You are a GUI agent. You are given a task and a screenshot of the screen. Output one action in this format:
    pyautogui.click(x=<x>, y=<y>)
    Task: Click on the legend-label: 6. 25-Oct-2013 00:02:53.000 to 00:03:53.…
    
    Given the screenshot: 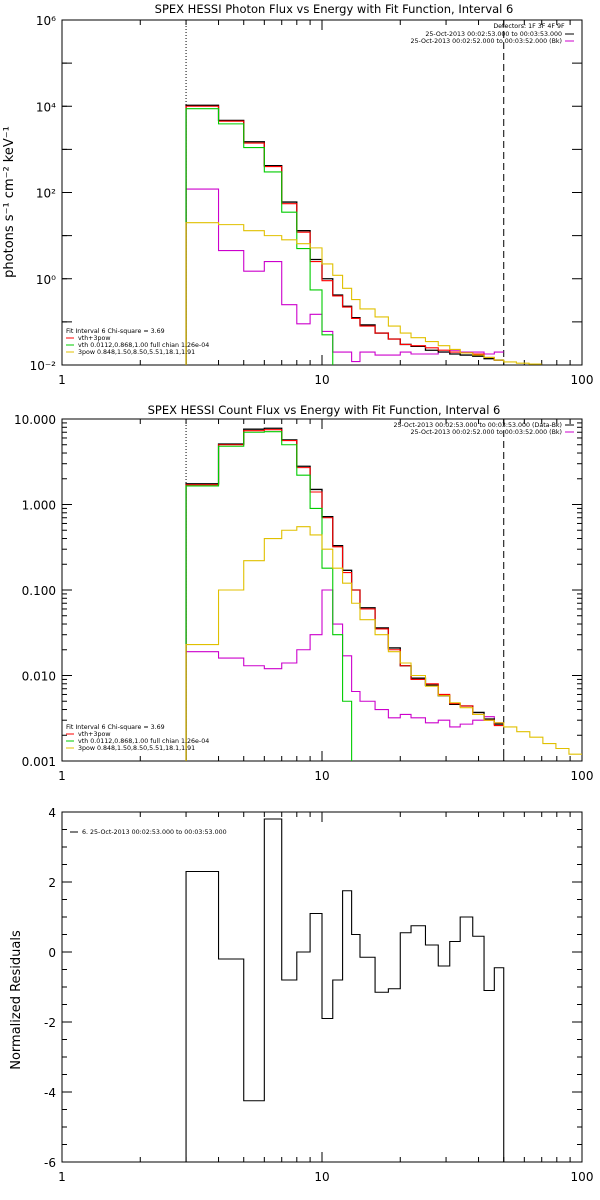 What is the action you would take?
    pyautogui.click(x=154, y=832)
    